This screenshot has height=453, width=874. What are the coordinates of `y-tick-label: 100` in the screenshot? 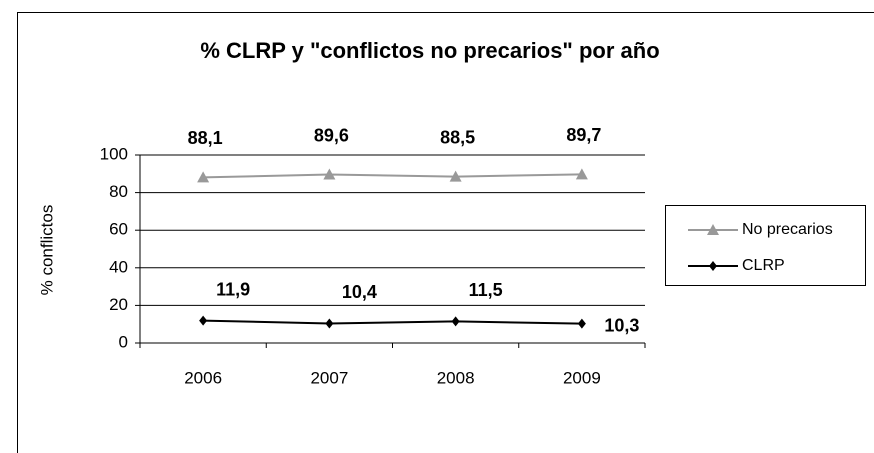 It's located at (114, 153).